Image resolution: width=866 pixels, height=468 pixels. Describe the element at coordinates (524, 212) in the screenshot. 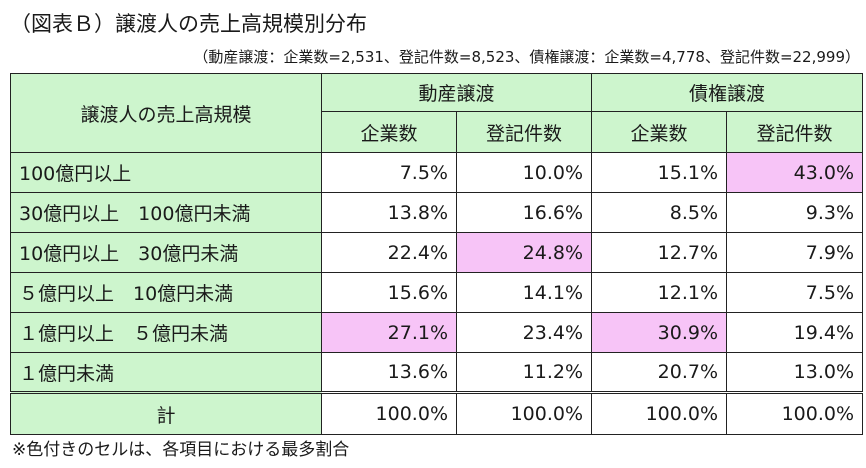

I see `value-cell: 16.6%` at that location.